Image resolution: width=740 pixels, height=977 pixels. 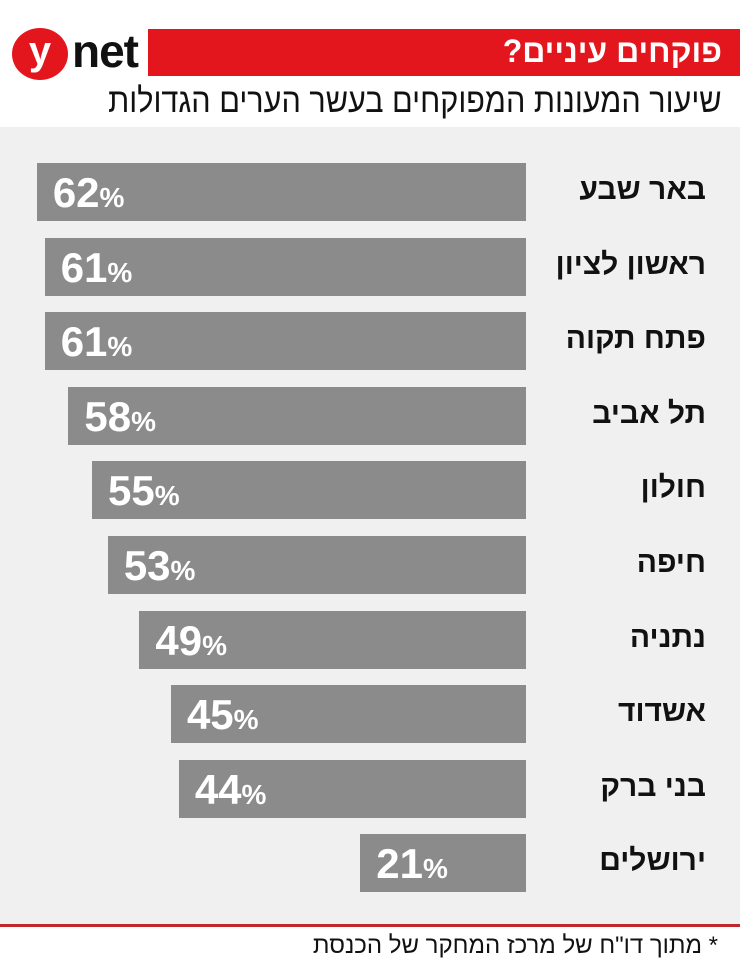 What do you see at coordinates (120, 416) in the screenshot?
I see `data-label: 58%` at bounding box center [120, 416].